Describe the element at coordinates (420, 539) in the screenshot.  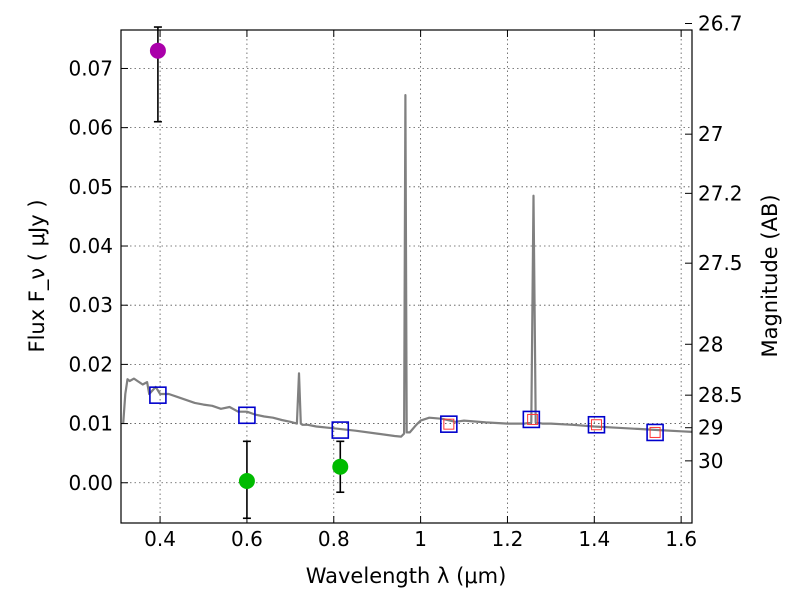
I see `x-tick-label: 1` at that location.